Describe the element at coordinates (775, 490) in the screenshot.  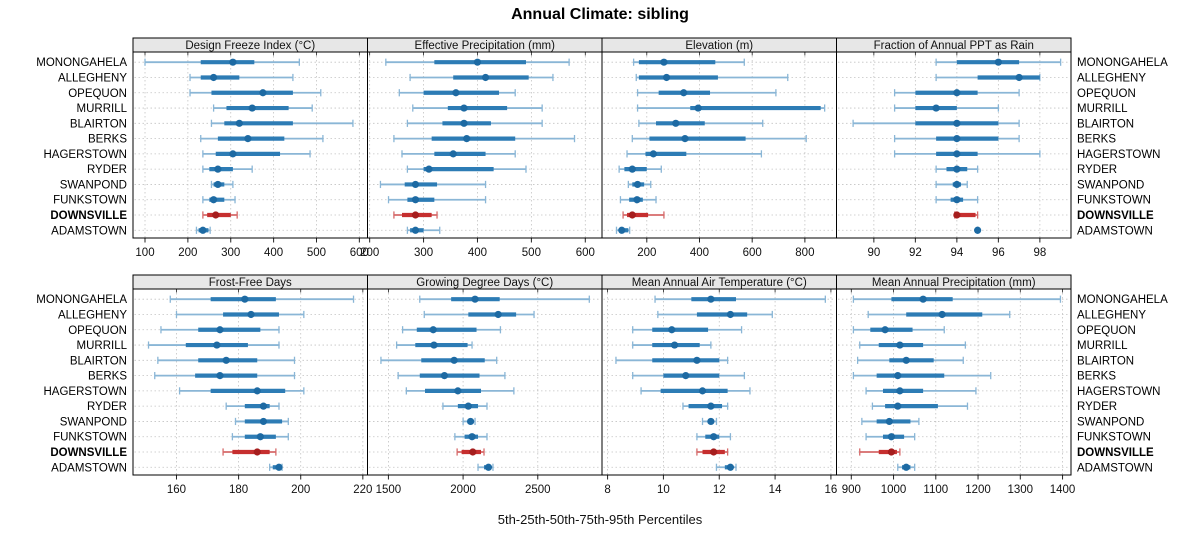
I see `axis-tick-label: 14` at that location.